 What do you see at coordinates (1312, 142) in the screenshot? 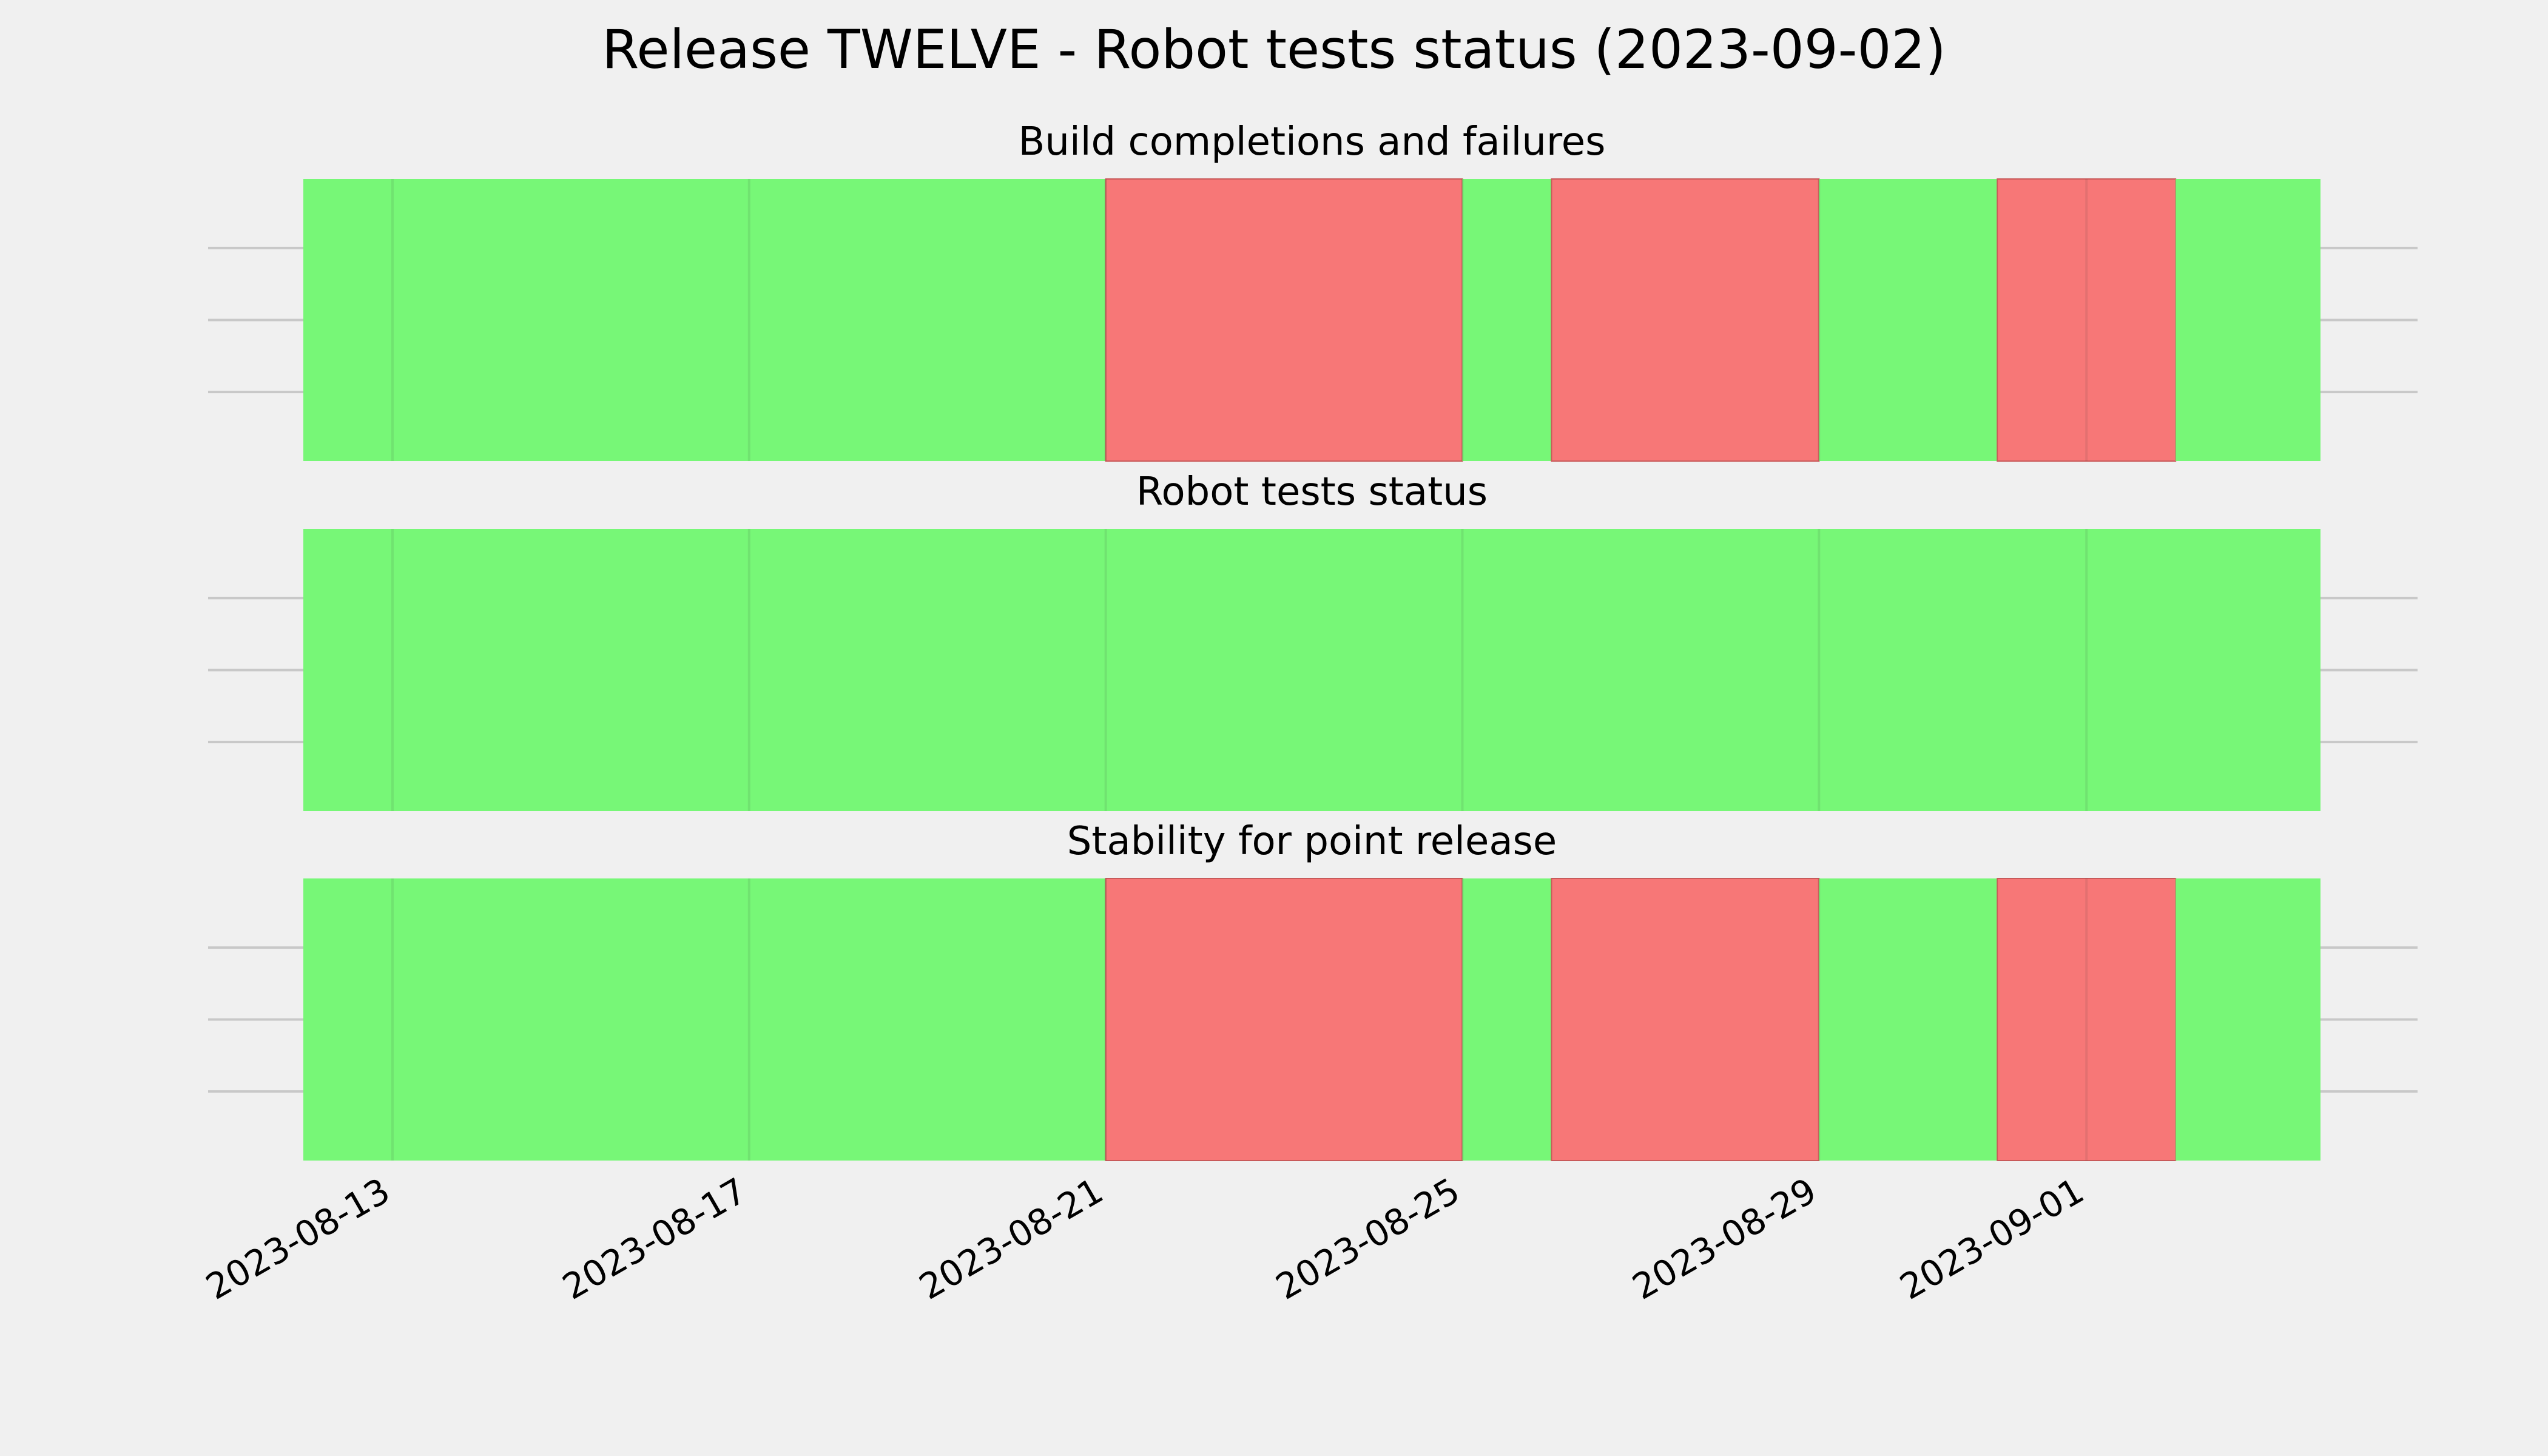
I see `panel-title: Build completions and failures` at bounding box center [1312, 142].